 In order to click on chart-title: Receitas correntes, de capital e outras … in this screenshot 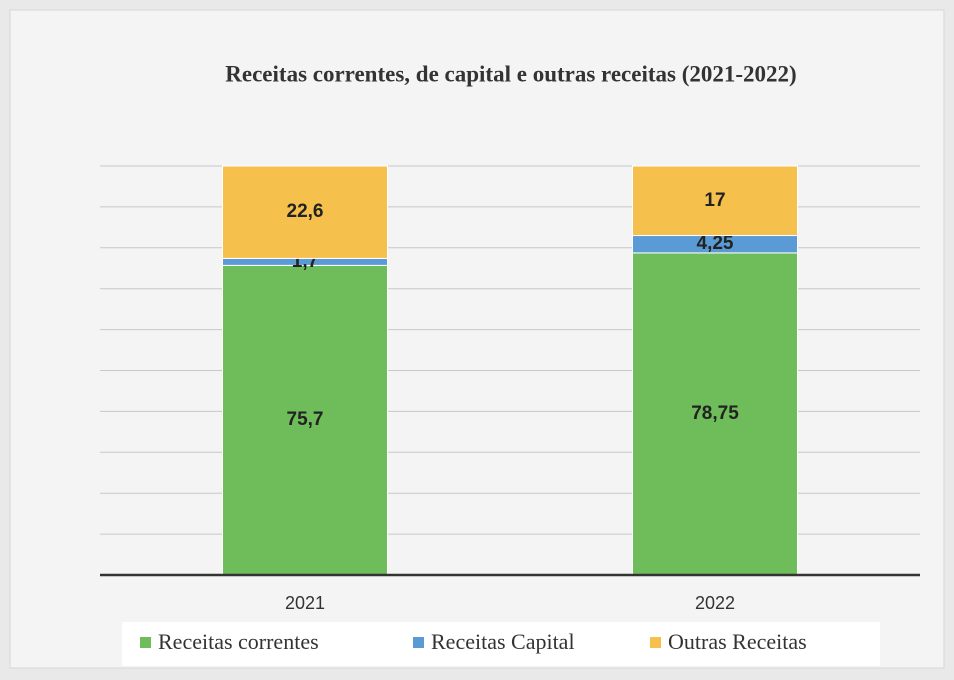, I will do `click(510, 73)`.